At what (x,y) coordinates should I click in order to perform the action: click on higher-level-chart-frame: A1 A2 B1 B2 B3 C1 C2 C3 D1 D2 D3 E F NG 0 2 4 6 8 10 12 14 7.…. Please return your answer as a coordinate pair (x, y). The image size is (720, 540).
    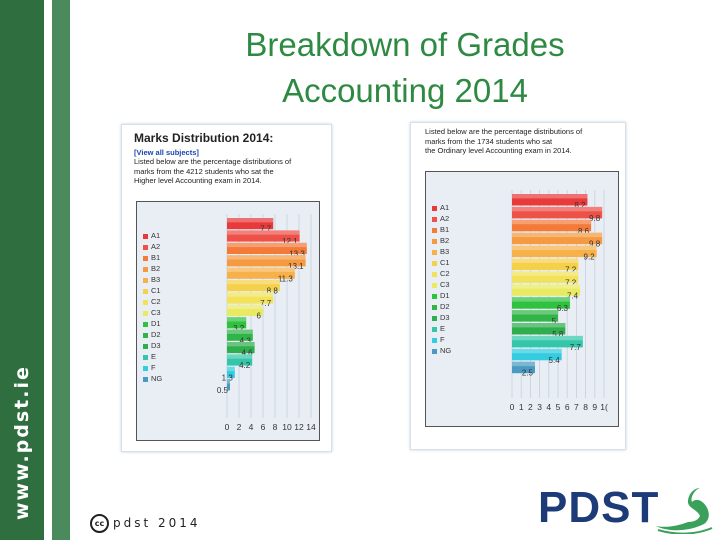
    Looking at the image, I should click on (228, 321).